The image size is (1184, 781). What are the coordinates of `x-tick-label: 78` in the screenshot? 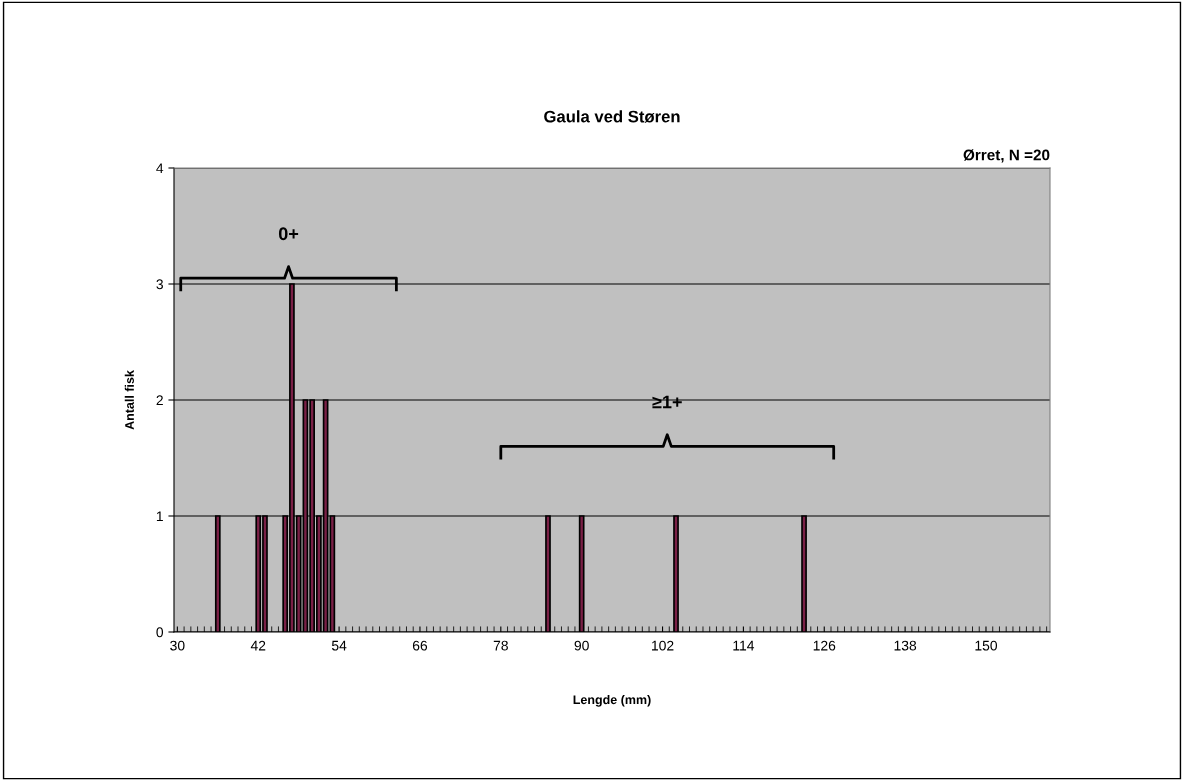 It's located at (500, 645).